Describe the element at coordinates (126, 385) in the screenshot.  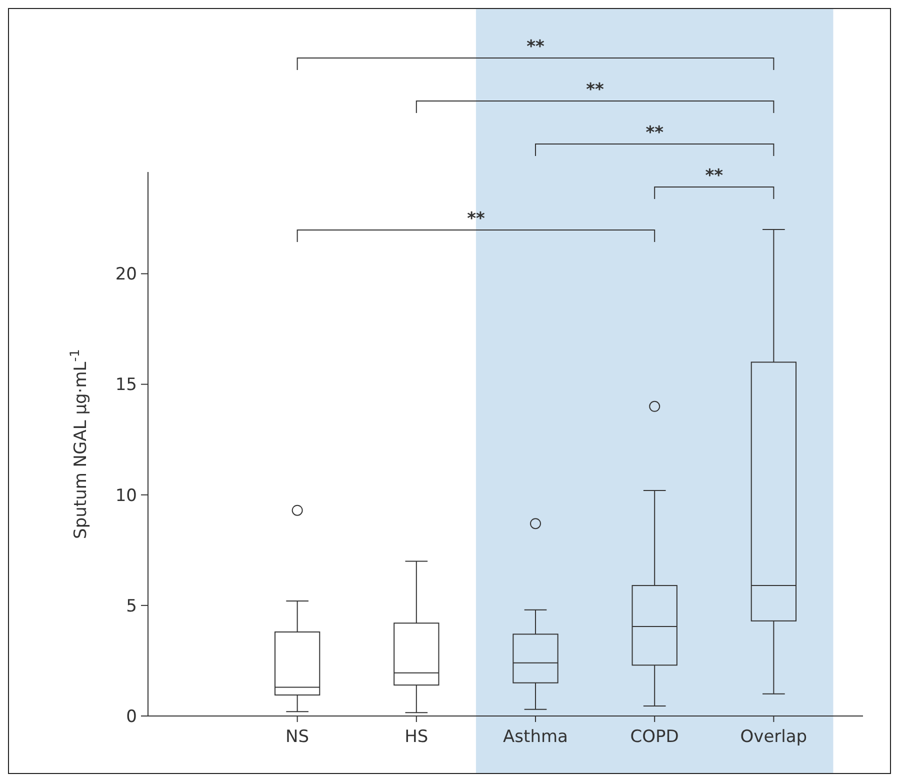
I see `y-tick-label: 15` at that location.